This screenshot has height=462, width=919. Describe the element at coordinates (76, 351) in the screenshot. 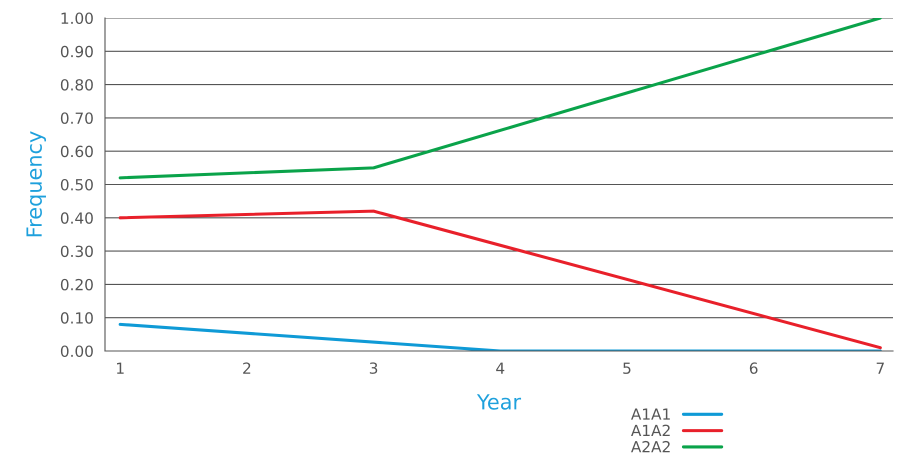

I see `y-tick-label: 0.00` at that location.